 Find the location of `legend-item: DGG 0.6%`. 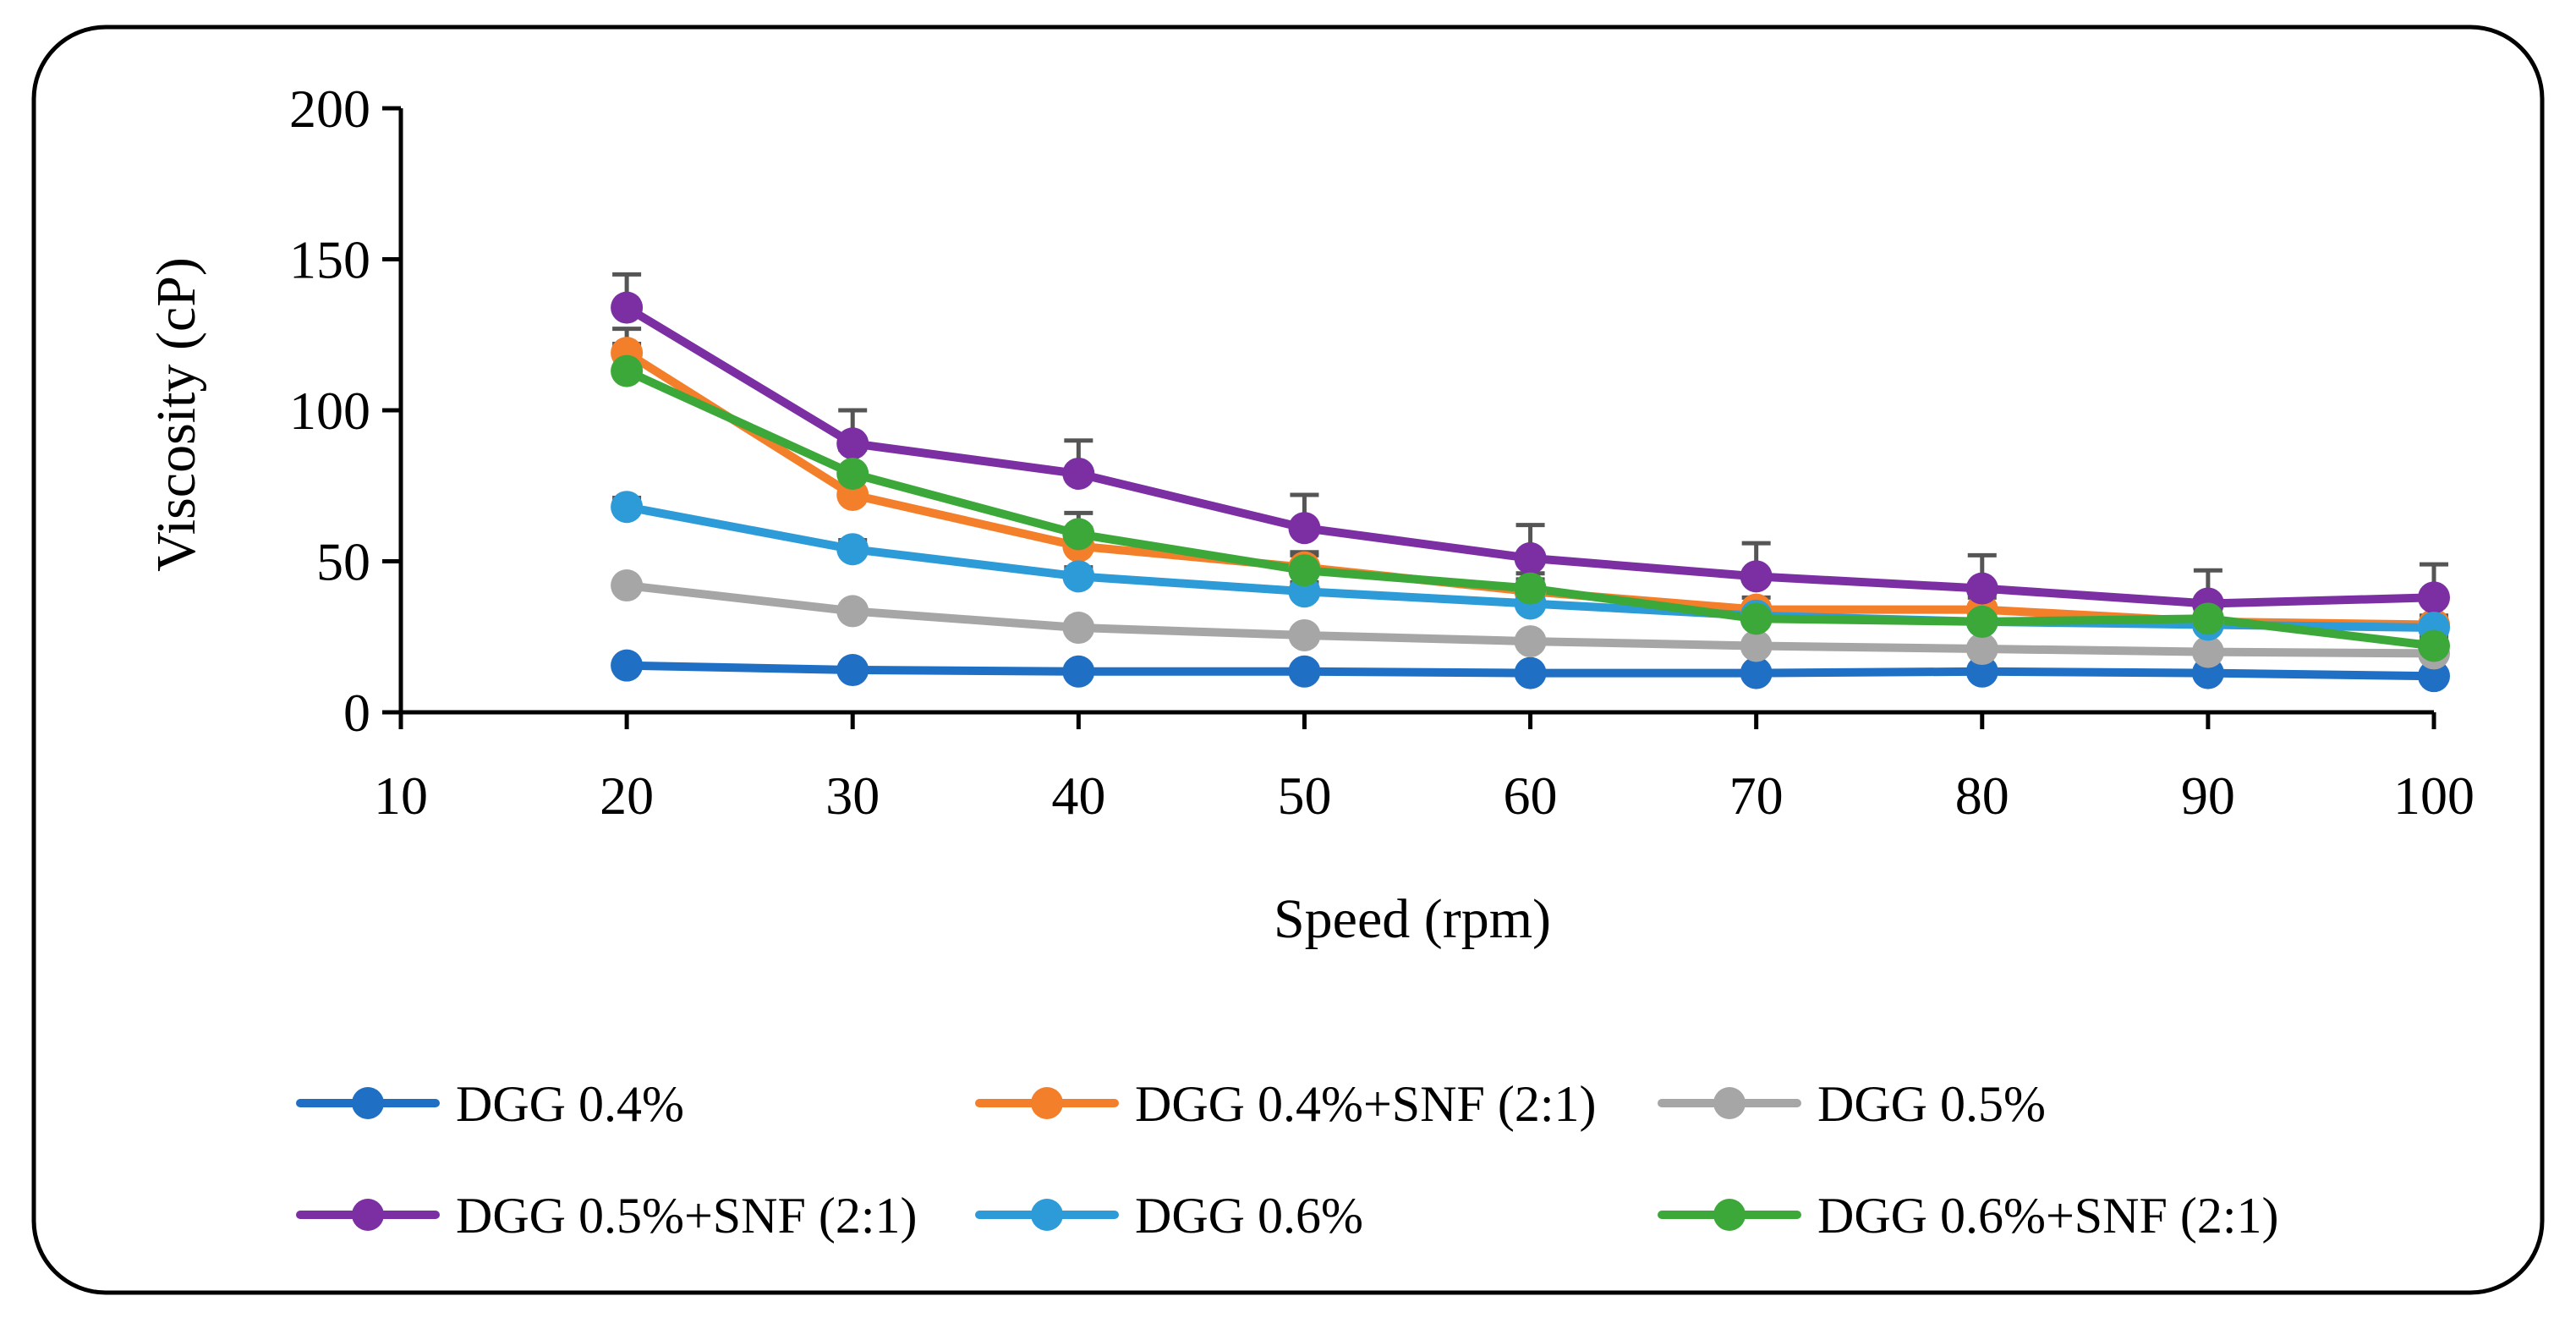

legend-item: DGG 0.6% is located at coordinates (1169, 1216).